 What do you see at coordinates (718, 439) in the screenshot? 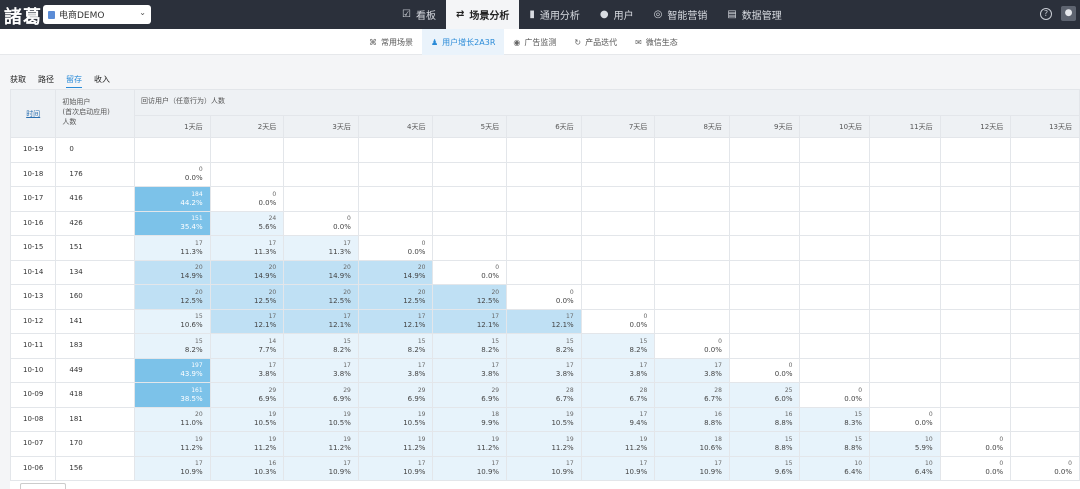
I see `retention-count: 18` at bounding box center [718, 439].